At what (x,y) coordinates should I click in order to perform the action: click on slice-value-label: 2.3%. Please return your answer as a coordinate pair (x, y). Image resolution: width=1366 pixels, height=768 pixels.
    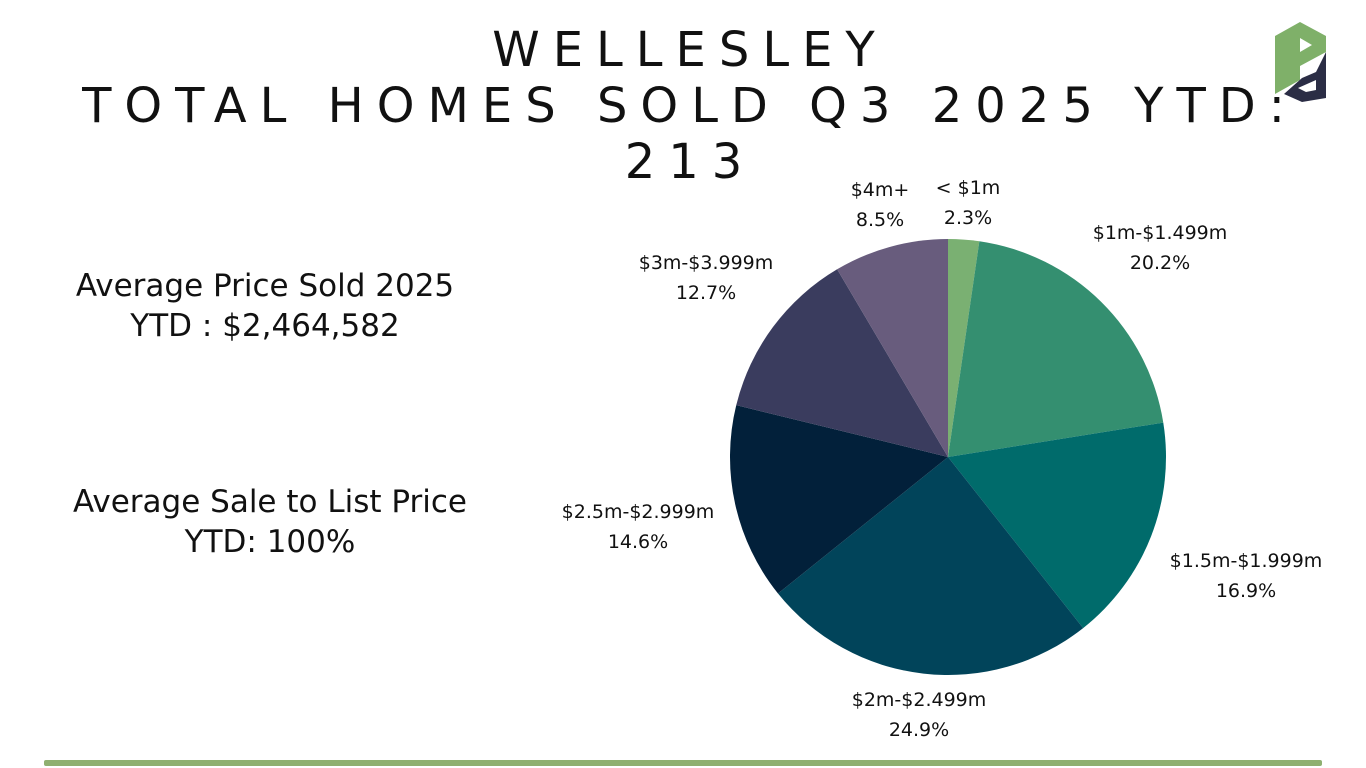
    Looking at the image, I should click on (968, 218).